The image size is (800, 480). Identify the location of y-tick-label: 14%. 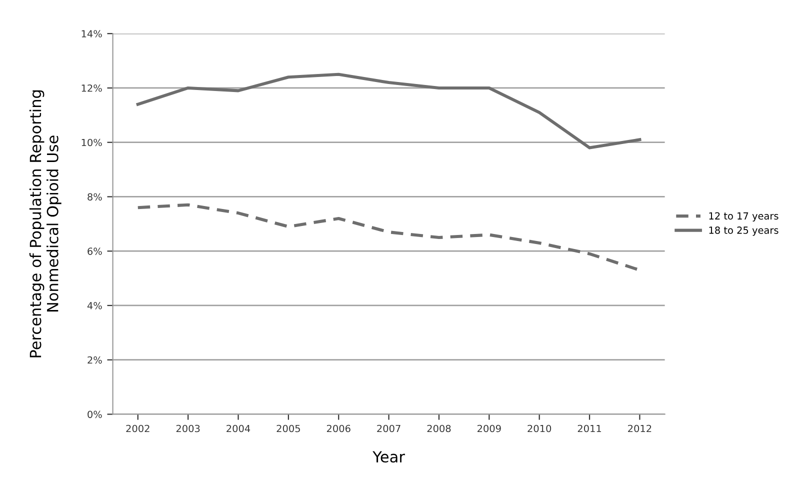
(92, 34).